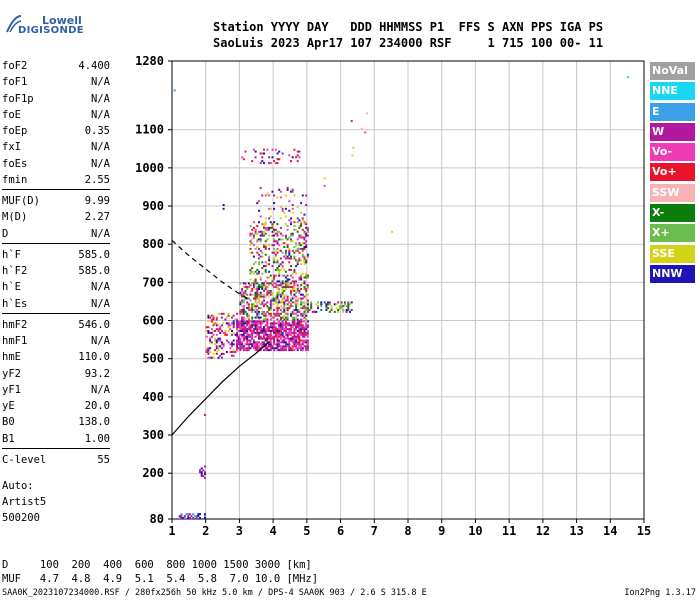 Image resolution: width=700 pixels, height=600 pixels. What do you see at coordinates (56, 460) in the screenshot?
I see `param-row: C-level 55` at bounding box center [56, 460].